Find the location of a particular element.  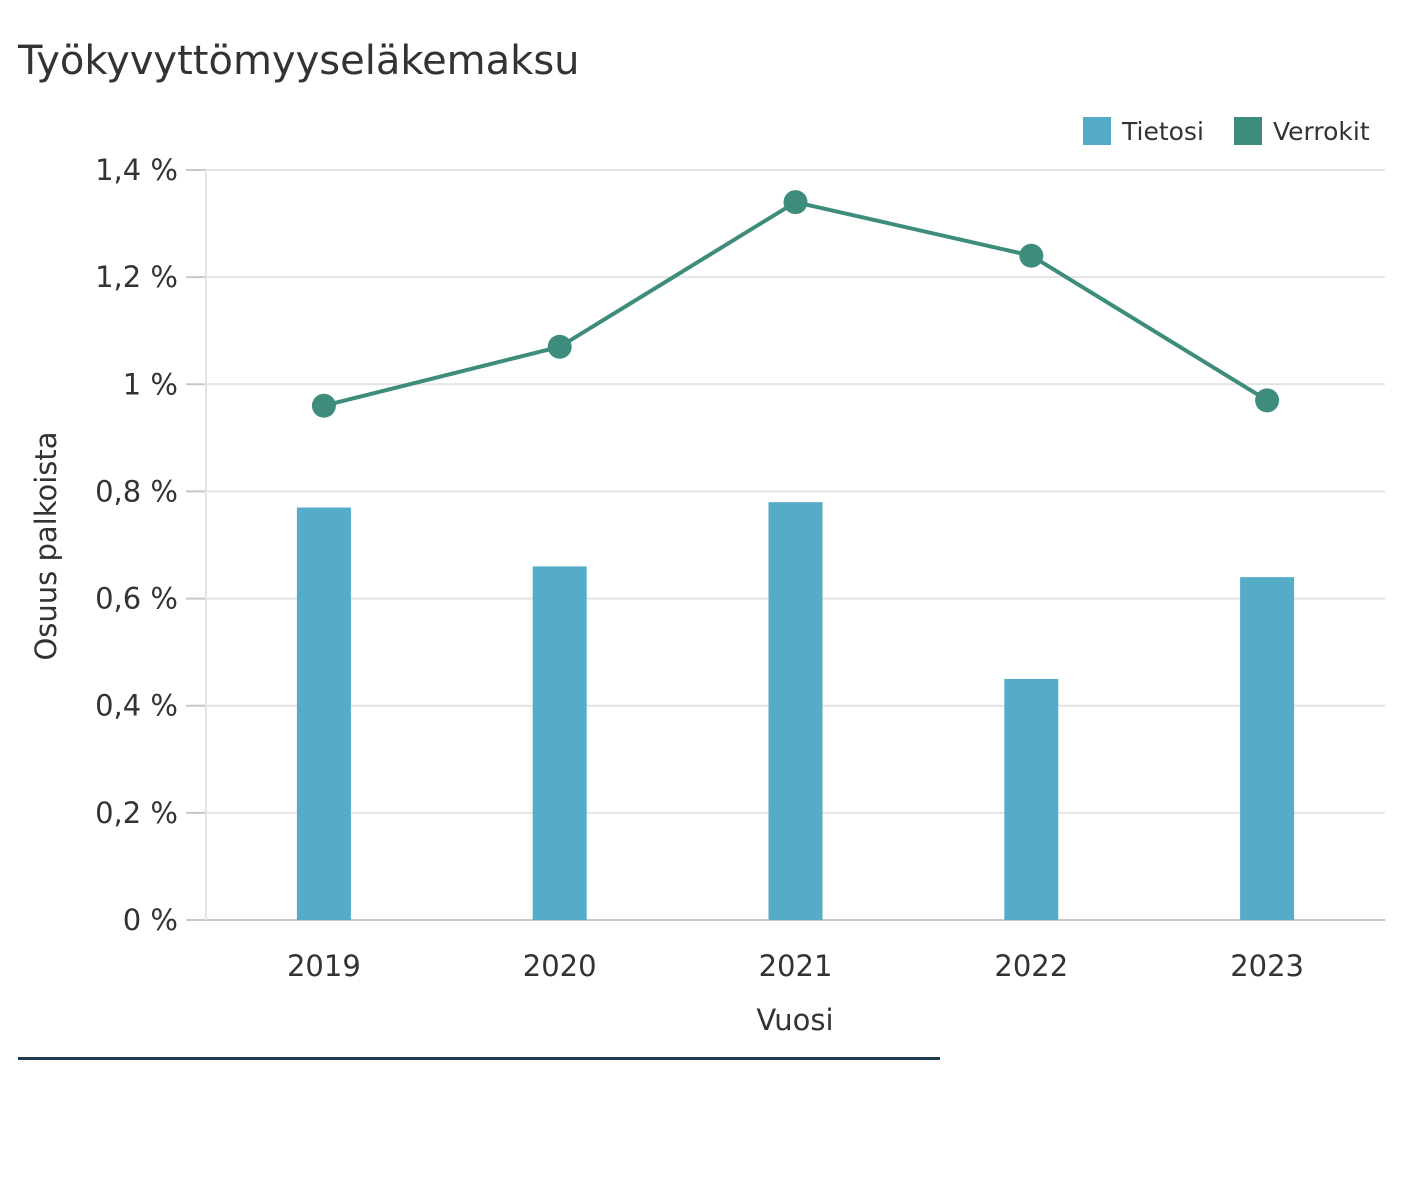

legend-item-tietosi: Tietosi is located at coordinates (1143, 131).